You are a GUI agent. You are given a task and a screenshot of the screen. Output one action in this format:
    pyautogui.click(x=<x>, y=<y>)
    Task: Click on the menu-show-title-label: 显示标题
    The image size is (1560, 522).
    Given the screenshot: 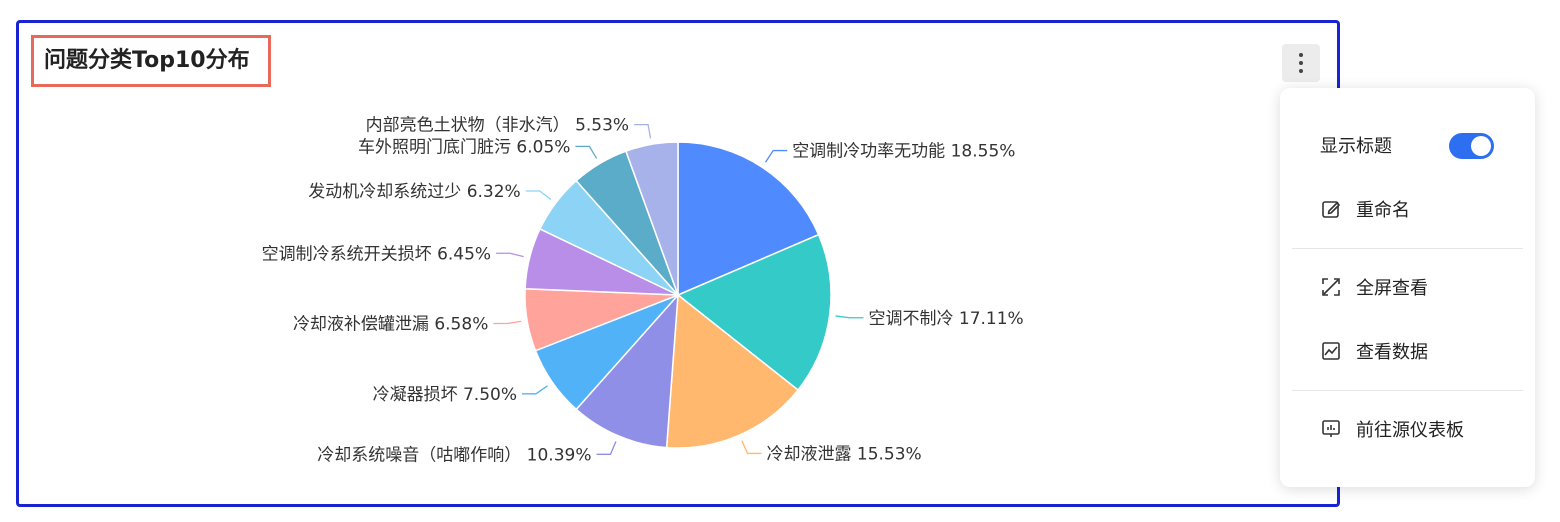 What is the action you would take?
    pyautogui.click(x=1356, y=146)
    